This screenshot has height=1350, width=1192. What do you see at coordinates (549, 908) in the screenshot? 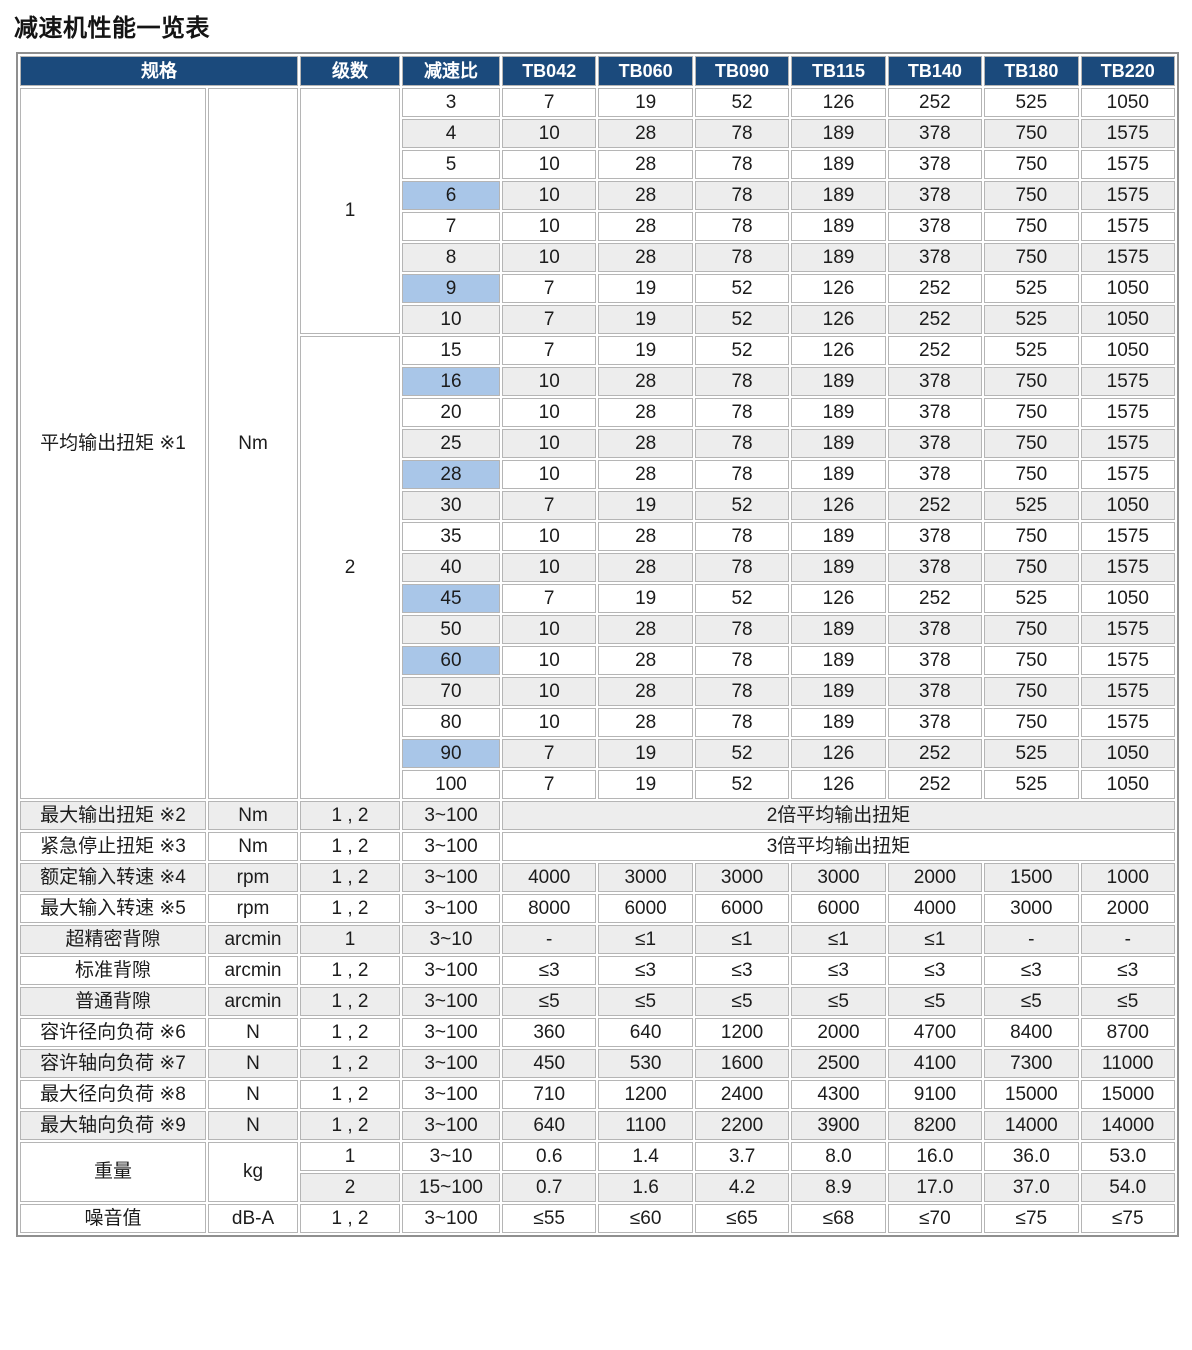
I see `value-cell: 8000` at bounding box center [549, 908].